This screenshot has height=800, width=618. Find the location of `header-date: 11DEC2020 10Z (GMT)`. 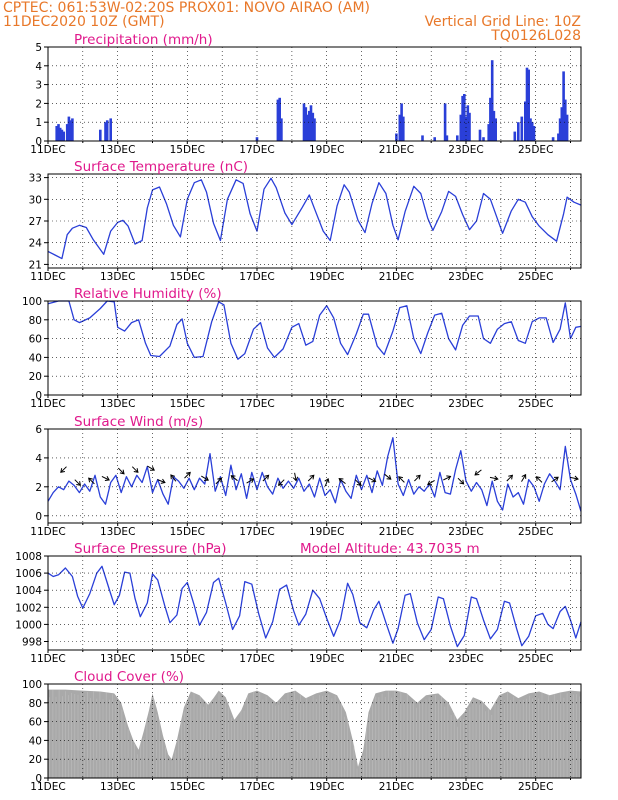

header-date: 11DEC2020 10Z (GMT) is located at coordinates (84, 22).